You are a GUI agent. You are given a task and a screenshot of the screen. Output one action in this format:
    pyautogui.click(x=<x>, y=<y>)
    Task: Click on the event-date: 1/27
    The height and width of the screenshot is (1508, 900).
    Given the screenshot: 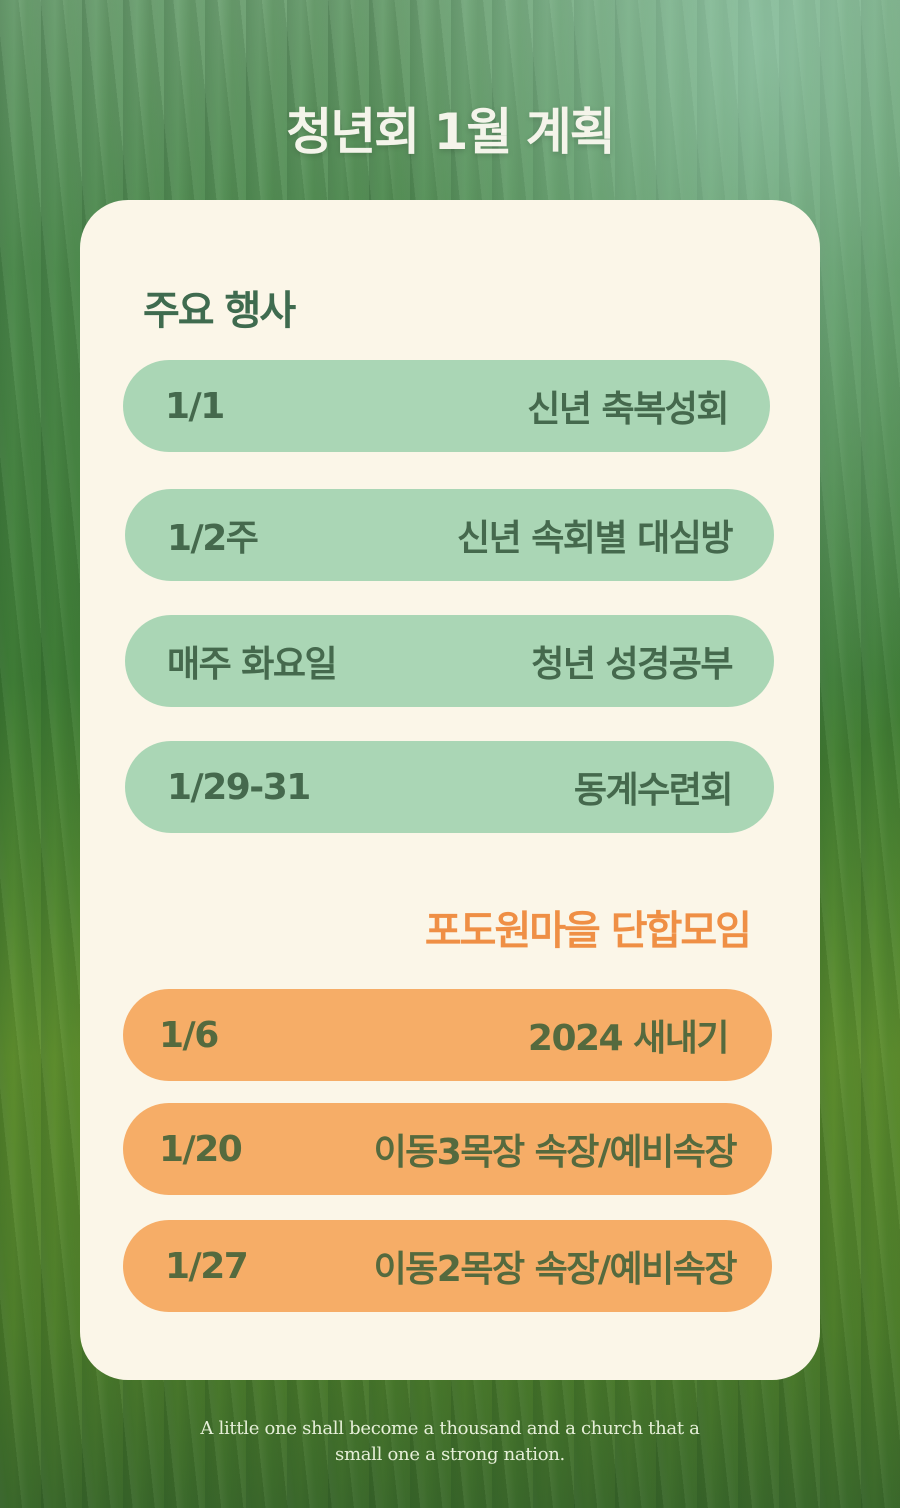 What is the action you would take?
    pyautogui.click(x=207, y=1266)
    